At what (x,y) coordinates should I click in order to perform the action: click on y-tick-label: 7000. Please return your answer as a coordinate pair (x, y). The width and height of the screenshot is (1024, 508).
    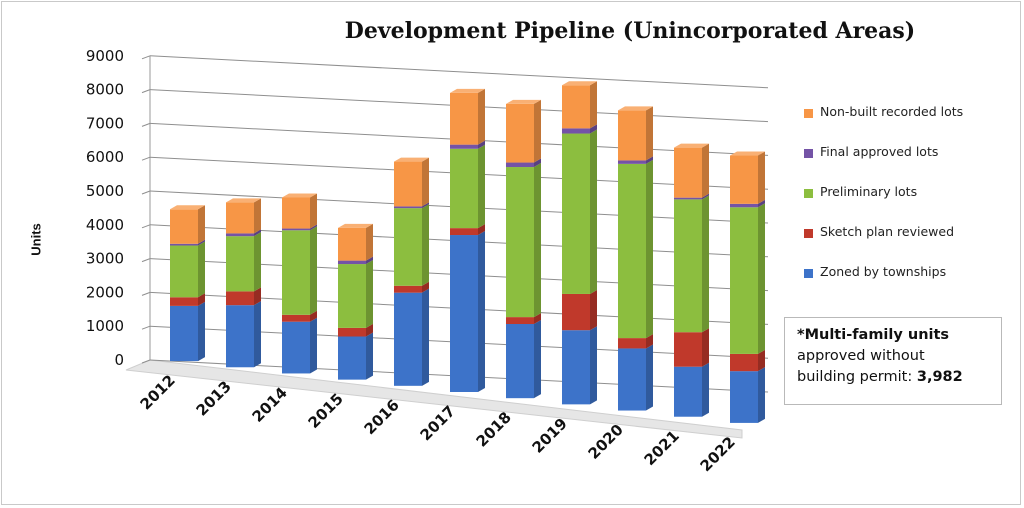
    Looking at the image, I should click on (105, 123).